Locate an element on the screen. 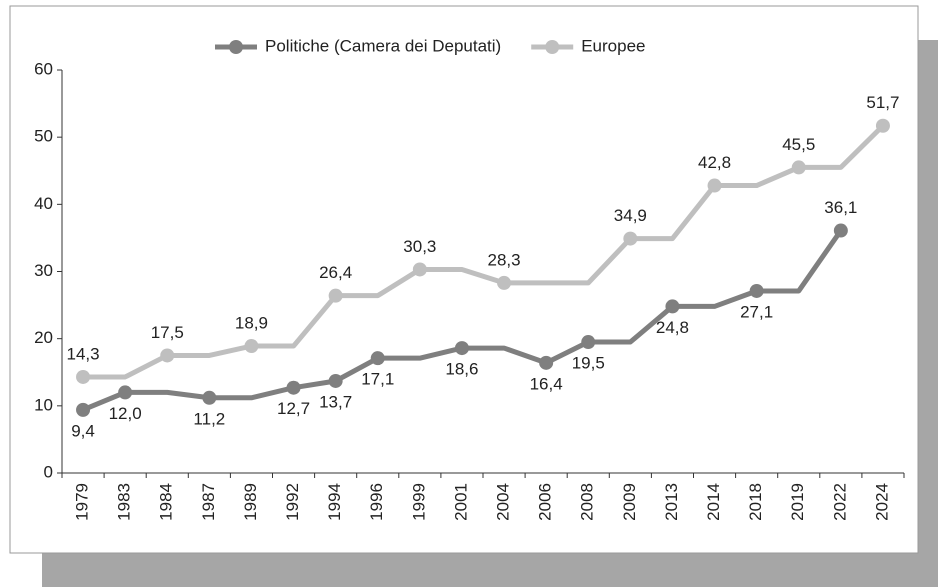  data-label: 14,3 is located at coordinates (83, 353).